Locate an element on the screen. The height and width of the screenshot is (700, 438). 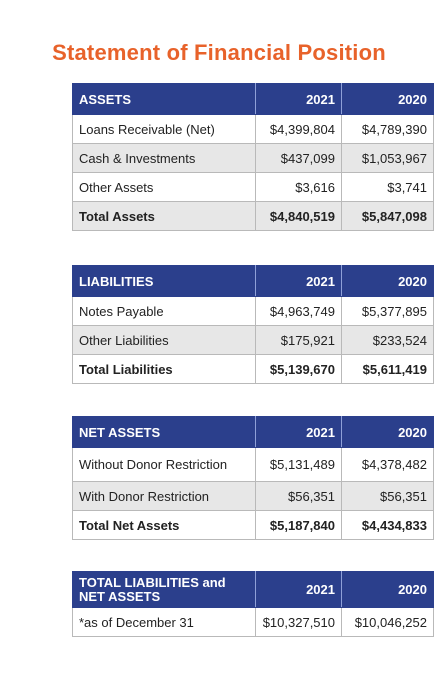
row-label: Other Liabilities is located at coordinates (164, 340).